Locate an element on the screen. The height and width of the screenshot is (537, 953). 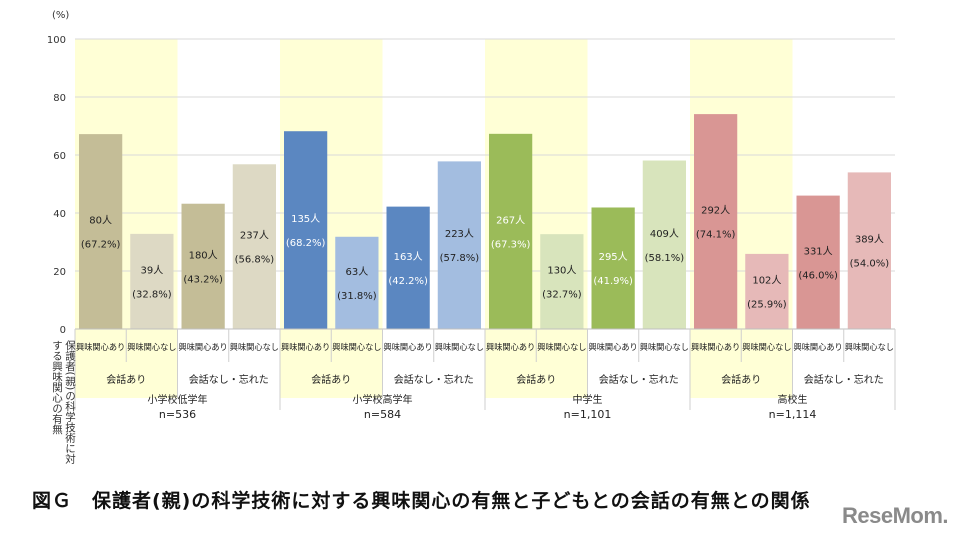
y-tick-label: 80 is located at coordinates (59, 98).